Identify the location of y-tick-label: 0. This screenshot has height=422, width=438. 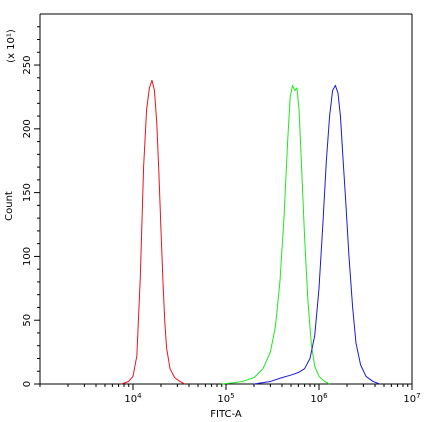
(27, 384).